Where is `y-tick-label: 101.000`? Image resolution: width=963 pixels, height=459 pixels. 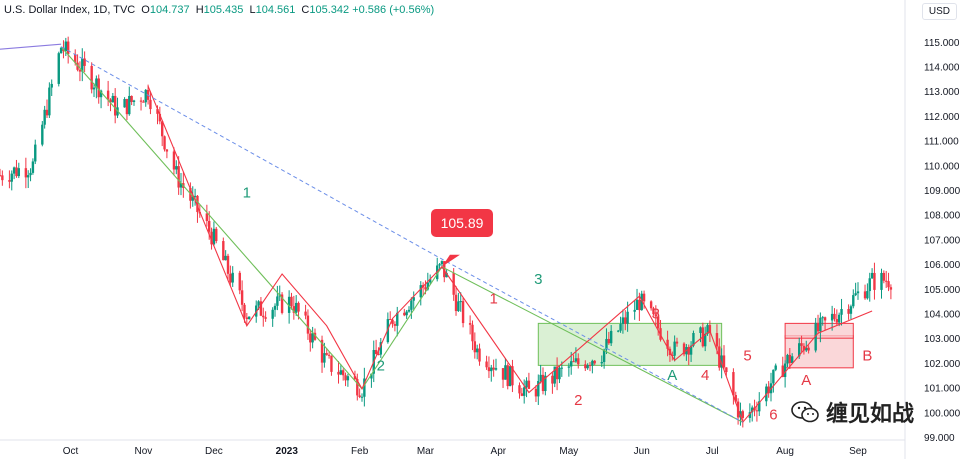 y-tick-label: 101.000 is located at coordinates (942, 389).